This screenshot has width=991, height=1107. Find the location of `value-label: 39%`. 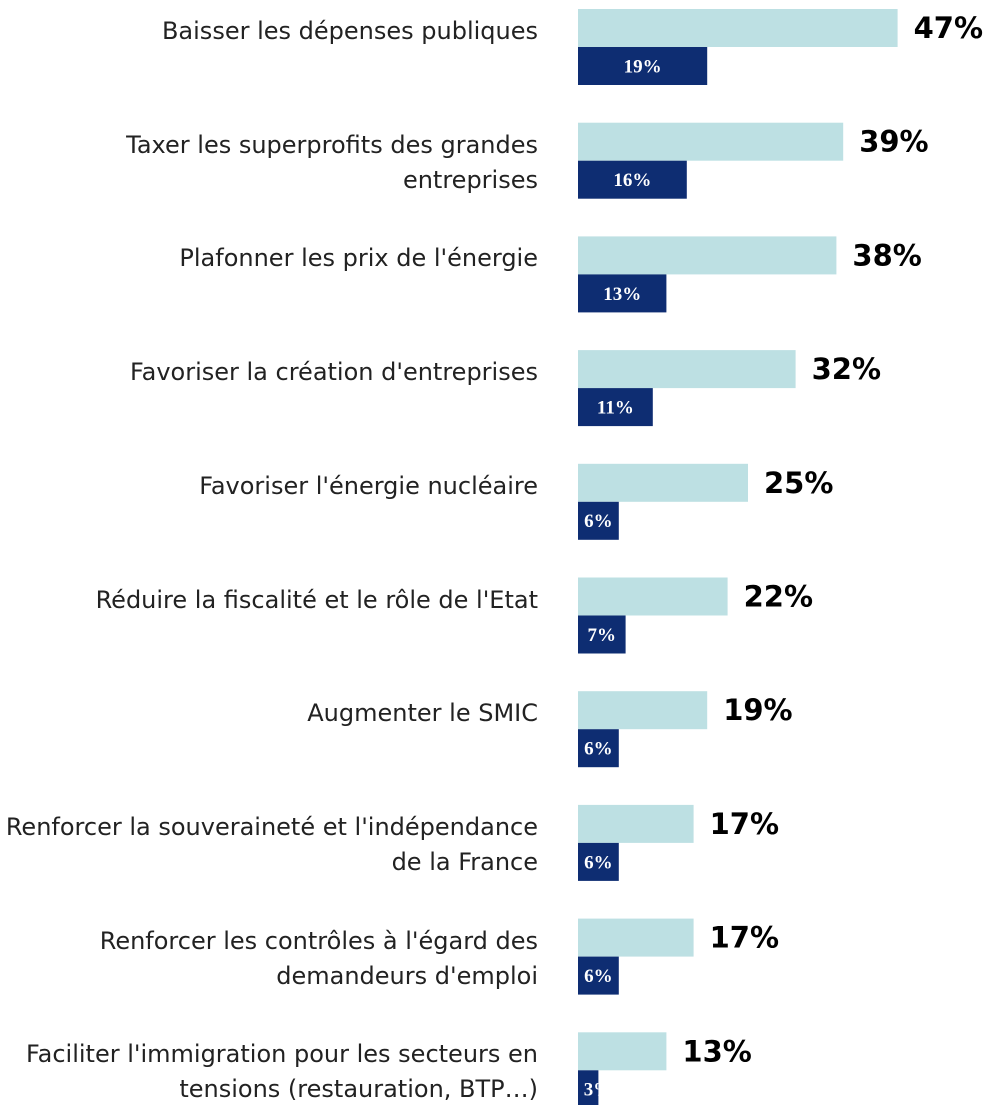

value-label: 39% is located at coordinates (893, 142).